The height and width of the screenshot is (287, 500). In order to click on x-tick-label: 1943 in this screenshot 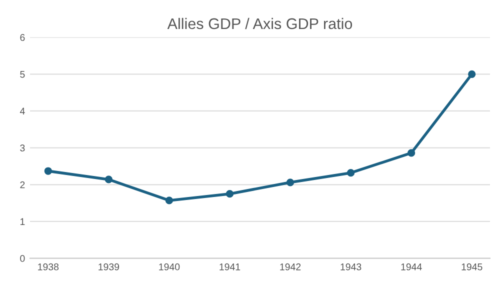, I will do `click(351, 266)`.